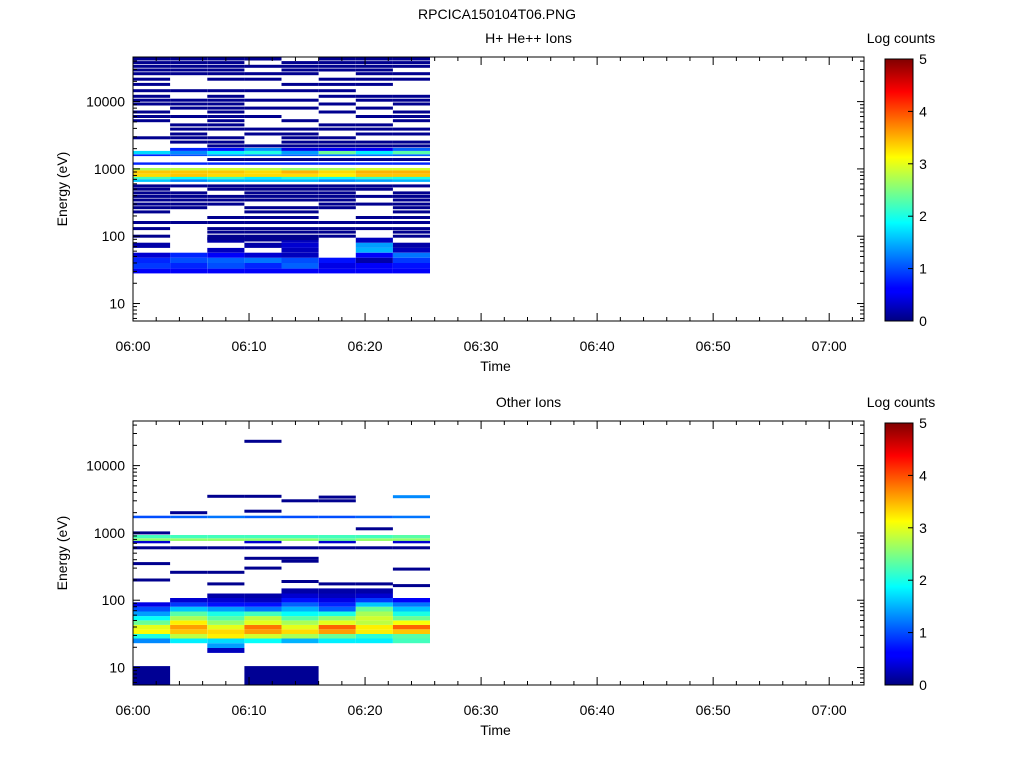 This screenshot has width=1024, height=773. I want to click on colorbar-label: Log counts, so click(901, 402).